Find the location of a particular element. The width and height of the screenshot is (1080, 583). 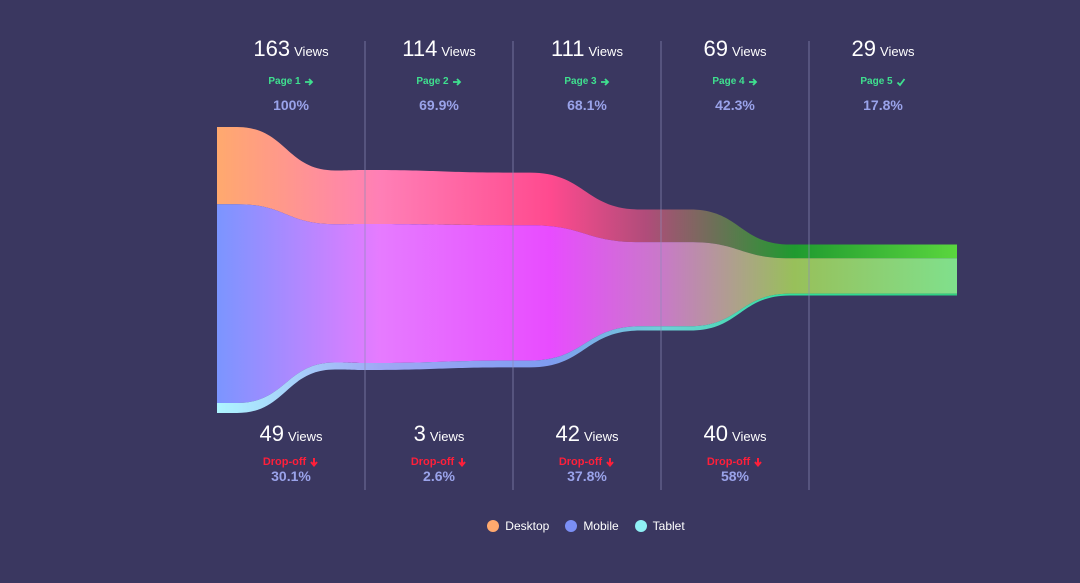

stage-header-4: 69 Views Page 4 42.3% is located at coordinates (735, 74).